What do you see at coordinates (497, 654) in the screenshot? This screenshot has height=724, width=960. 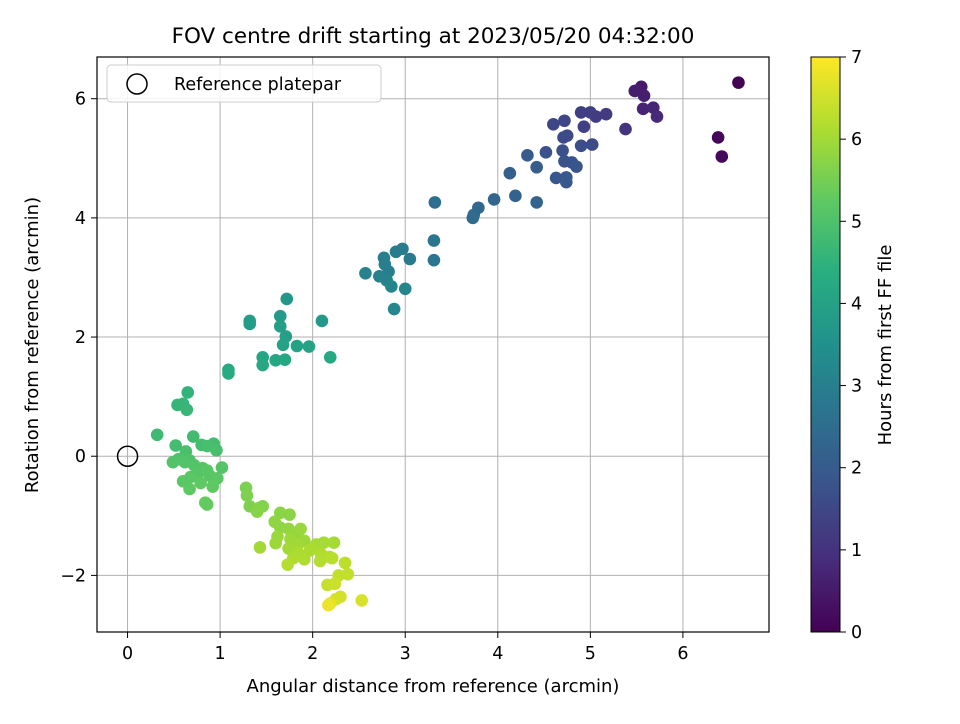 I see `x-tick-label: 4` at bounding box center [497, 654].